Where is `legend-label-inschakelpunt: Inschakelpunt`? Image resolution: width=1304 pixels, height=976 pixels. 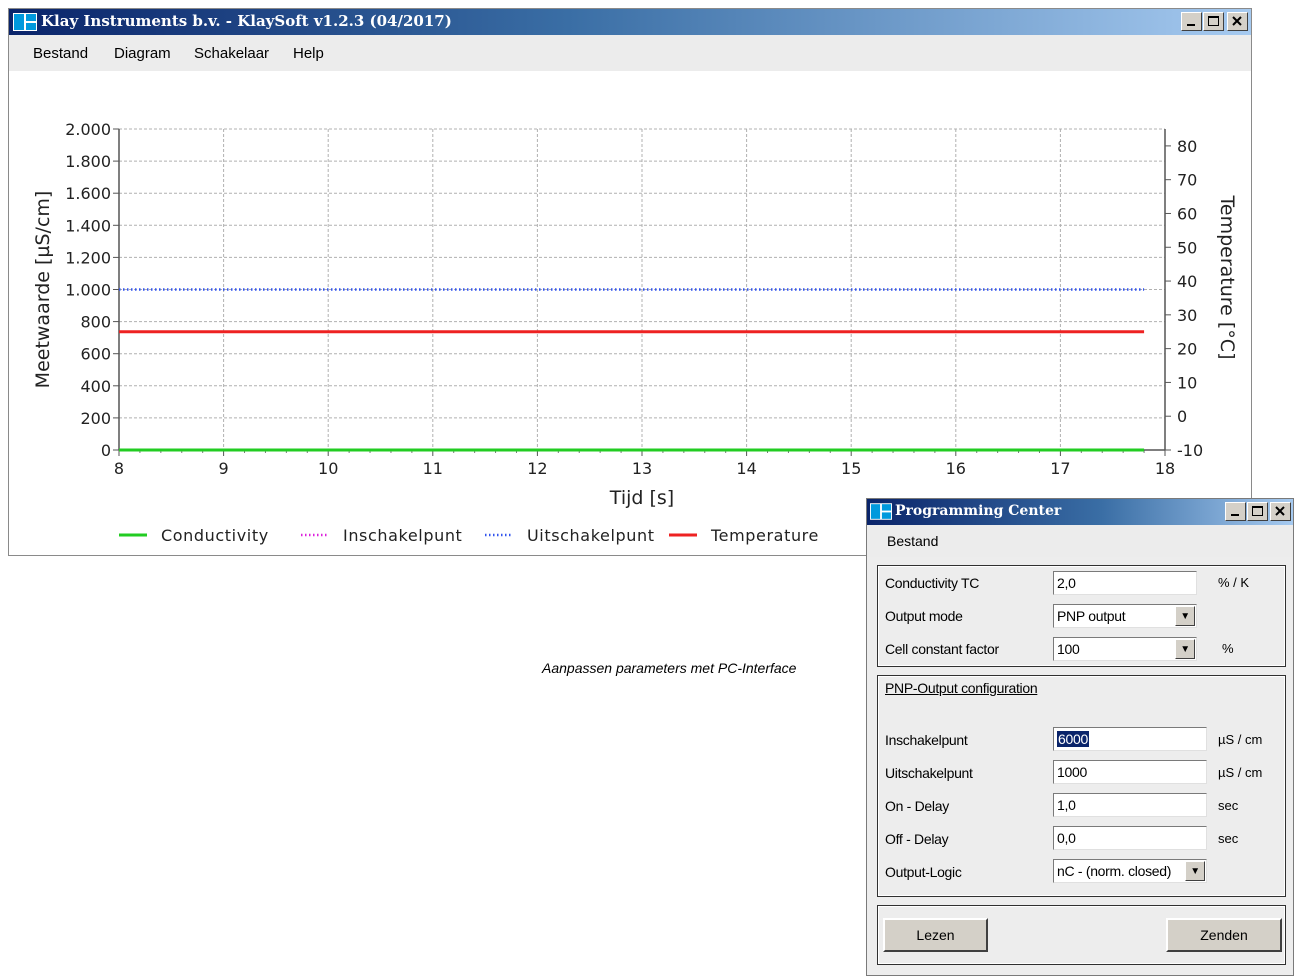
legend-label-inschakelpunt: Inschakelpunt is located at coordinates (402, 535).